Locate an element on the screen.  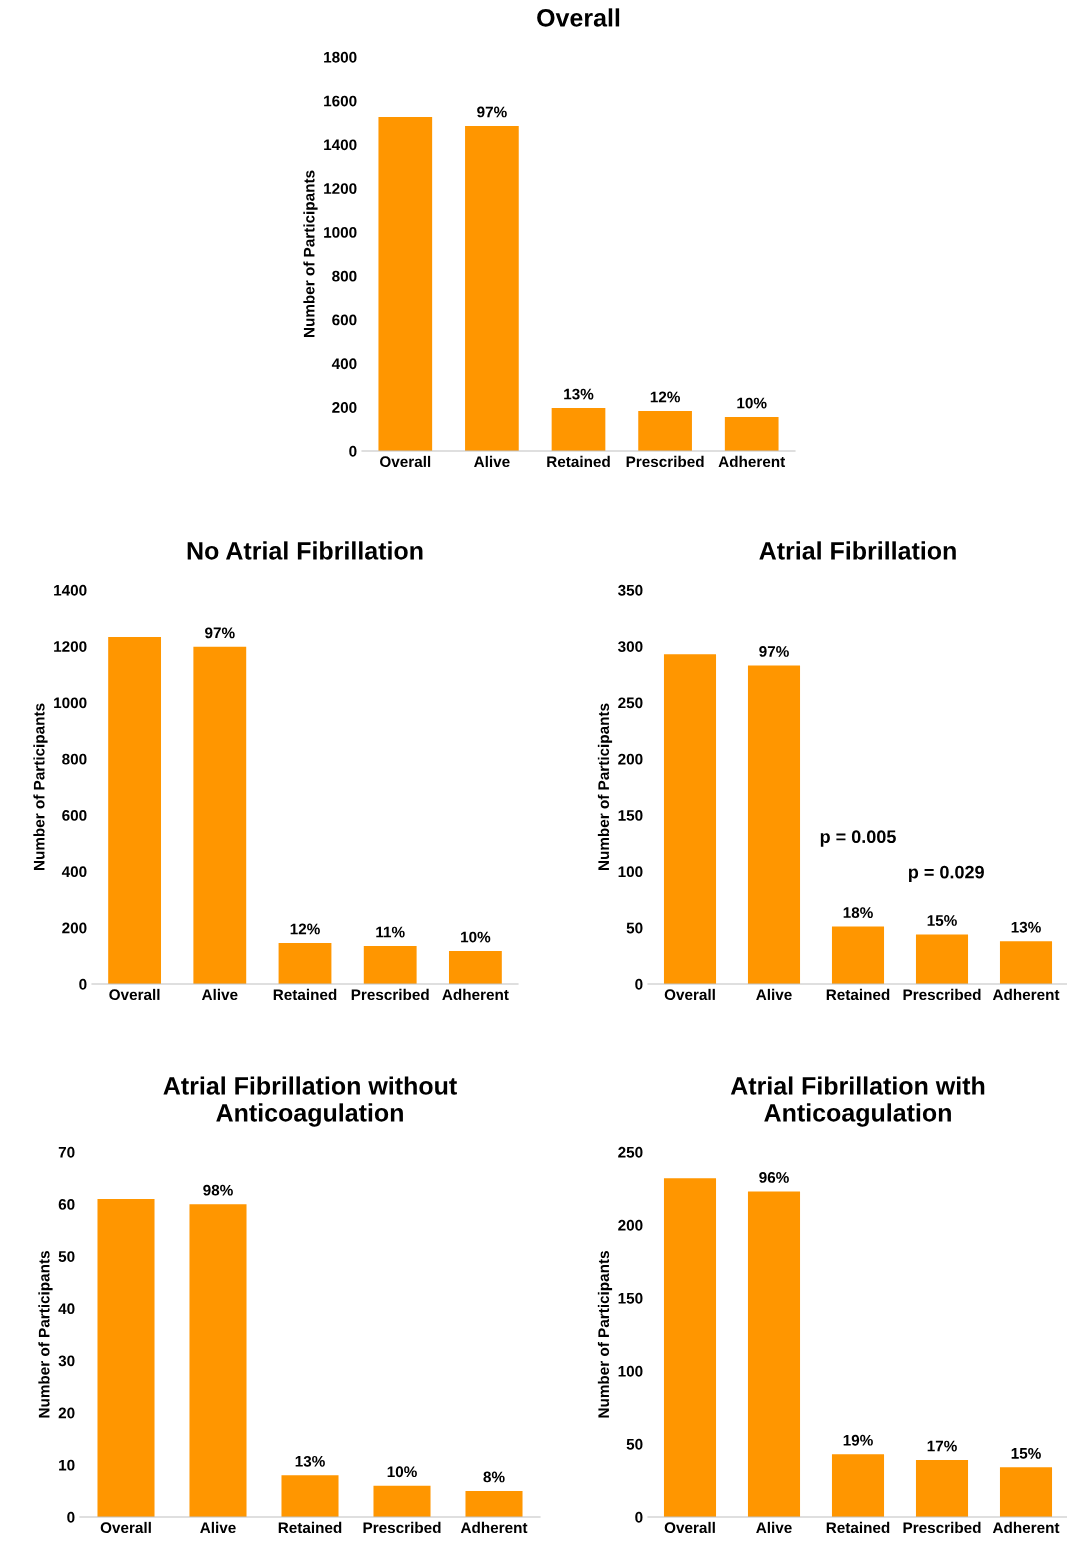
annotation: p = 0.029 is located at coordinates (946, 874).